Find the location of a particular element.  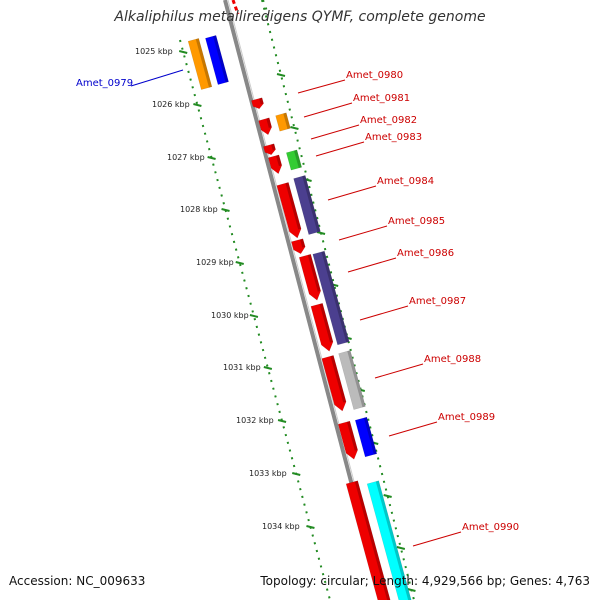

gene-label: Amet_0982 is located at coordinates (389, 120).